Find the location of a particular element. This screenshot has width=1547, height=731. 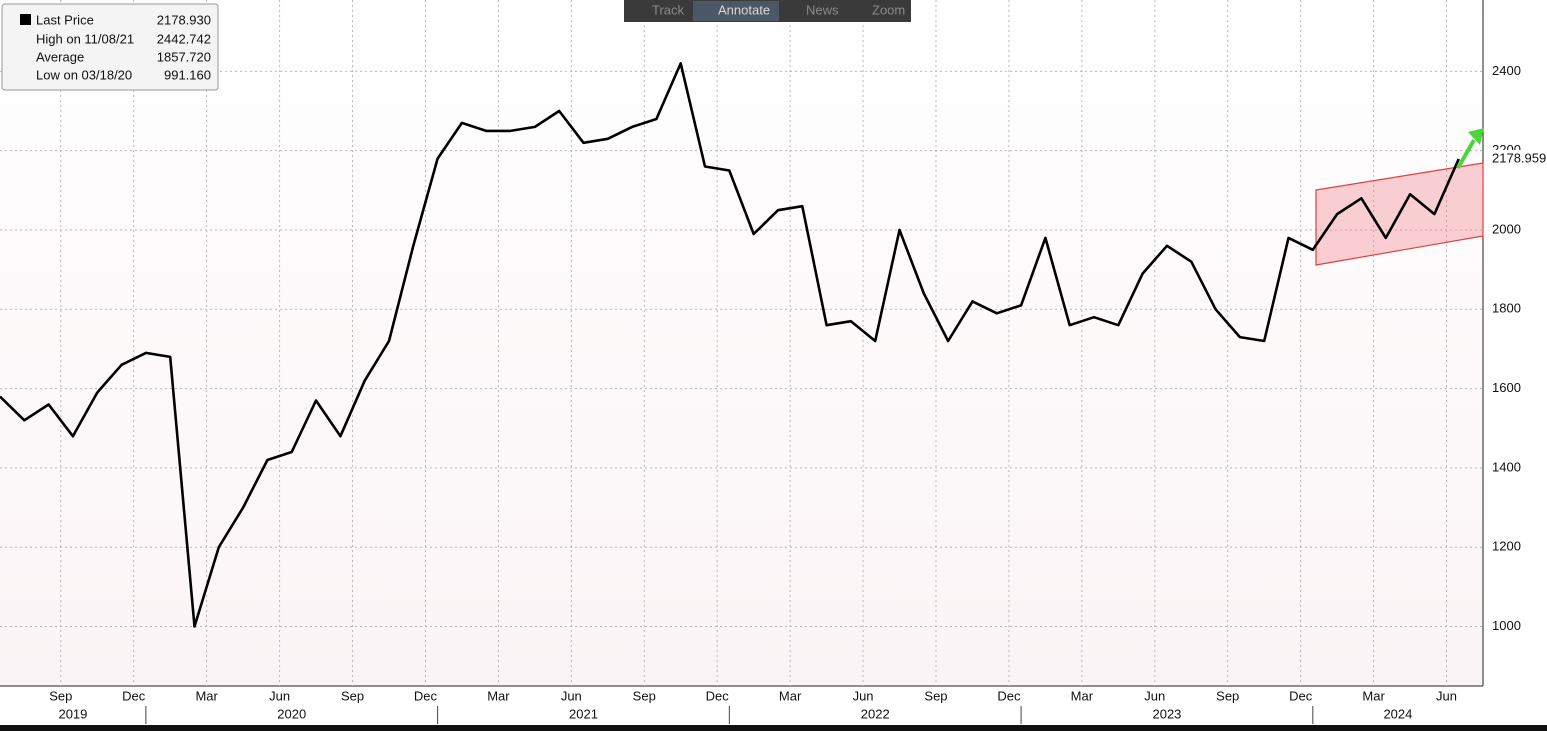

trend-arrow is located at coordinates (1470, 148).